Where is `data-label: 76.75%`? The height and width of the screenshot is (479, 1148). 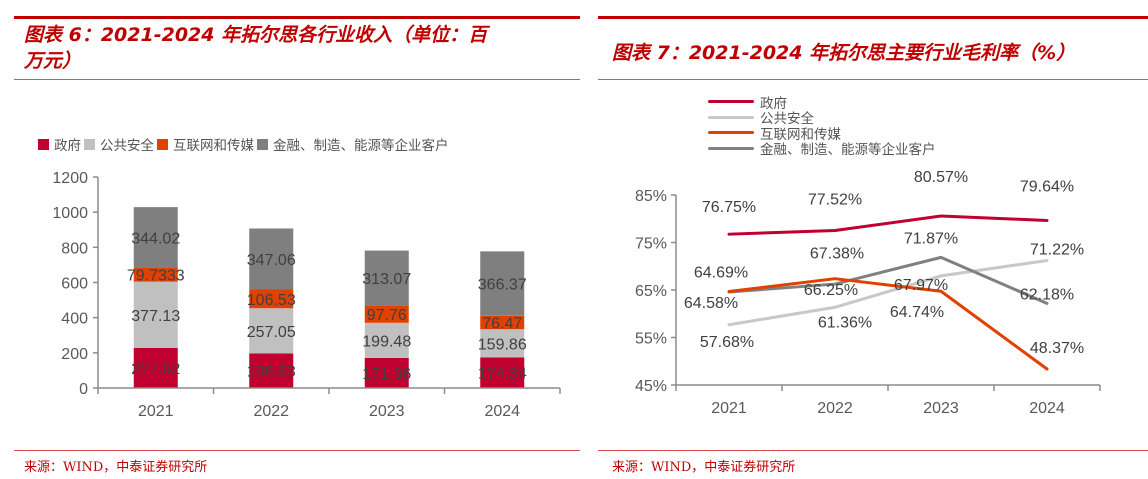 data-label: 76.75% is located at coordinates (729, 207).